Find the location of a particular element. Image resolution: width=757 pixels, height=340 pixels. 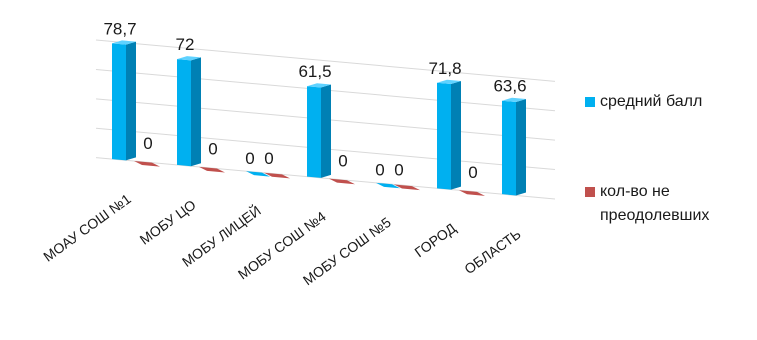

legend-item-average-score: средний балл is located at coordinates (666, 102).